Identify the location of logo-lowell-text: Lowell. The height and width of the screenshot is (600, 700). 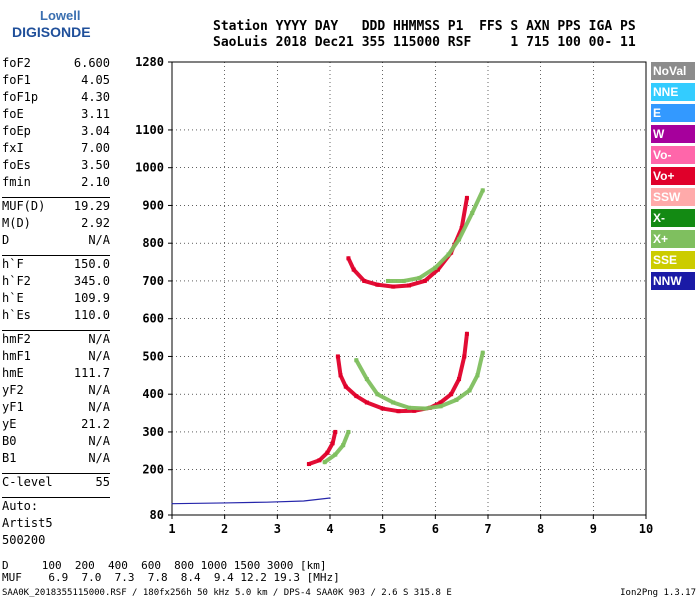
(60, 15).